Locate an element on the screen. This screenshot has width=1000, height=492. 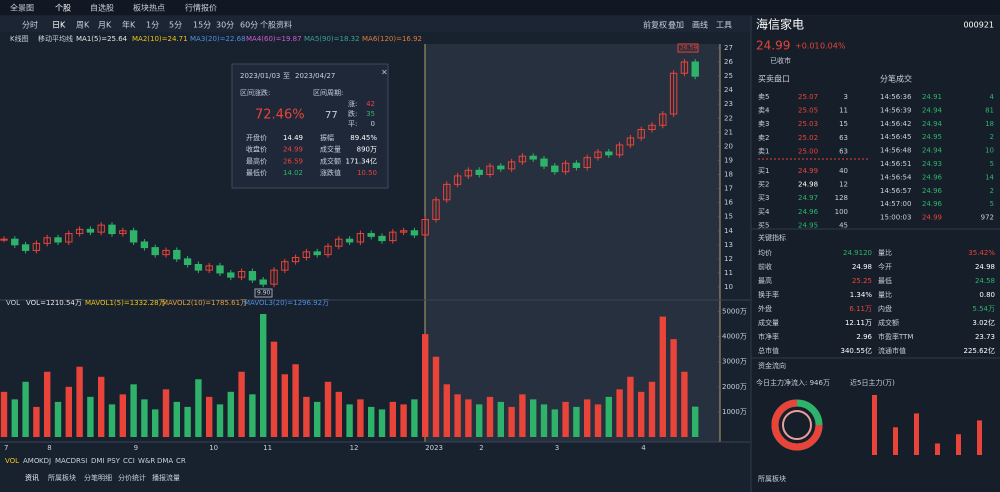
bottom-tab: 资讯 is located at coordinates (32, 477).